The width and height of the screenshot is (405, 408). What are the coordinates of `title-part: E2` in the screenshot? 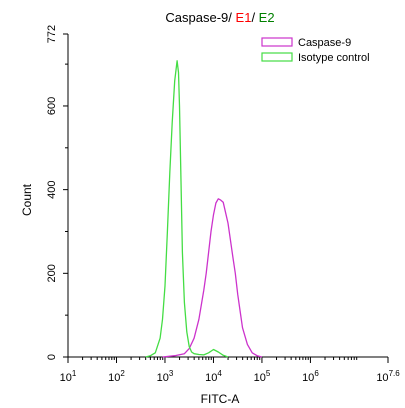 It's located at (267, 17).